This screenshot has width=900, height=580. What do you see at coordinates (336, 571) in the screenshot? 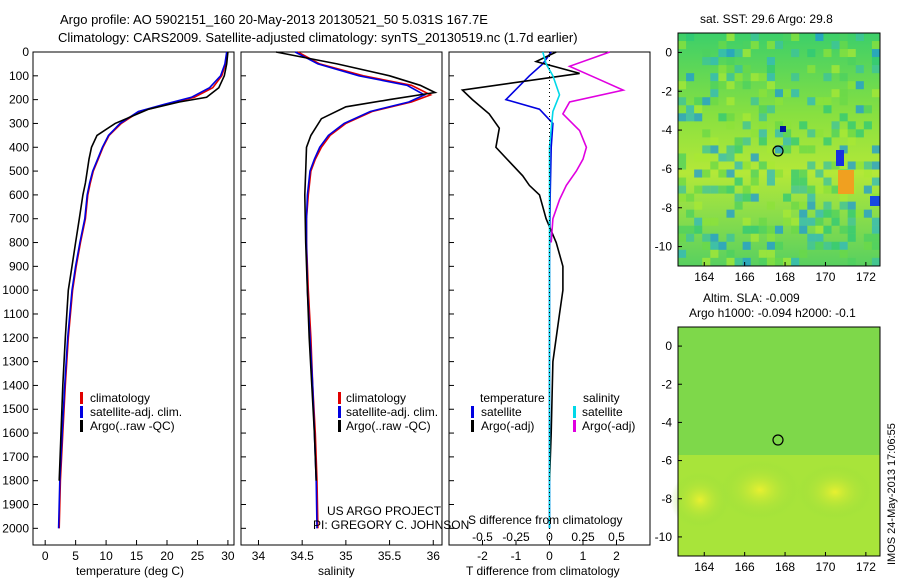
I see `salinity-axis-label: salinity` at bounding box center [336, 571].